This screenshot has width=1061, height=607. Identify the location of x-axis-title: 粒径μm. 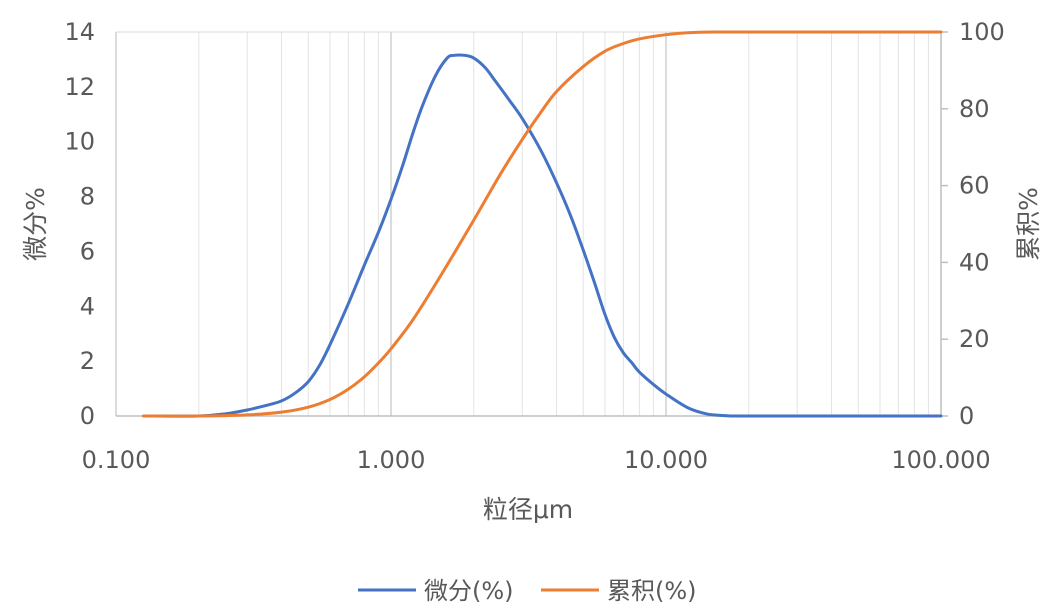
(528, 509).